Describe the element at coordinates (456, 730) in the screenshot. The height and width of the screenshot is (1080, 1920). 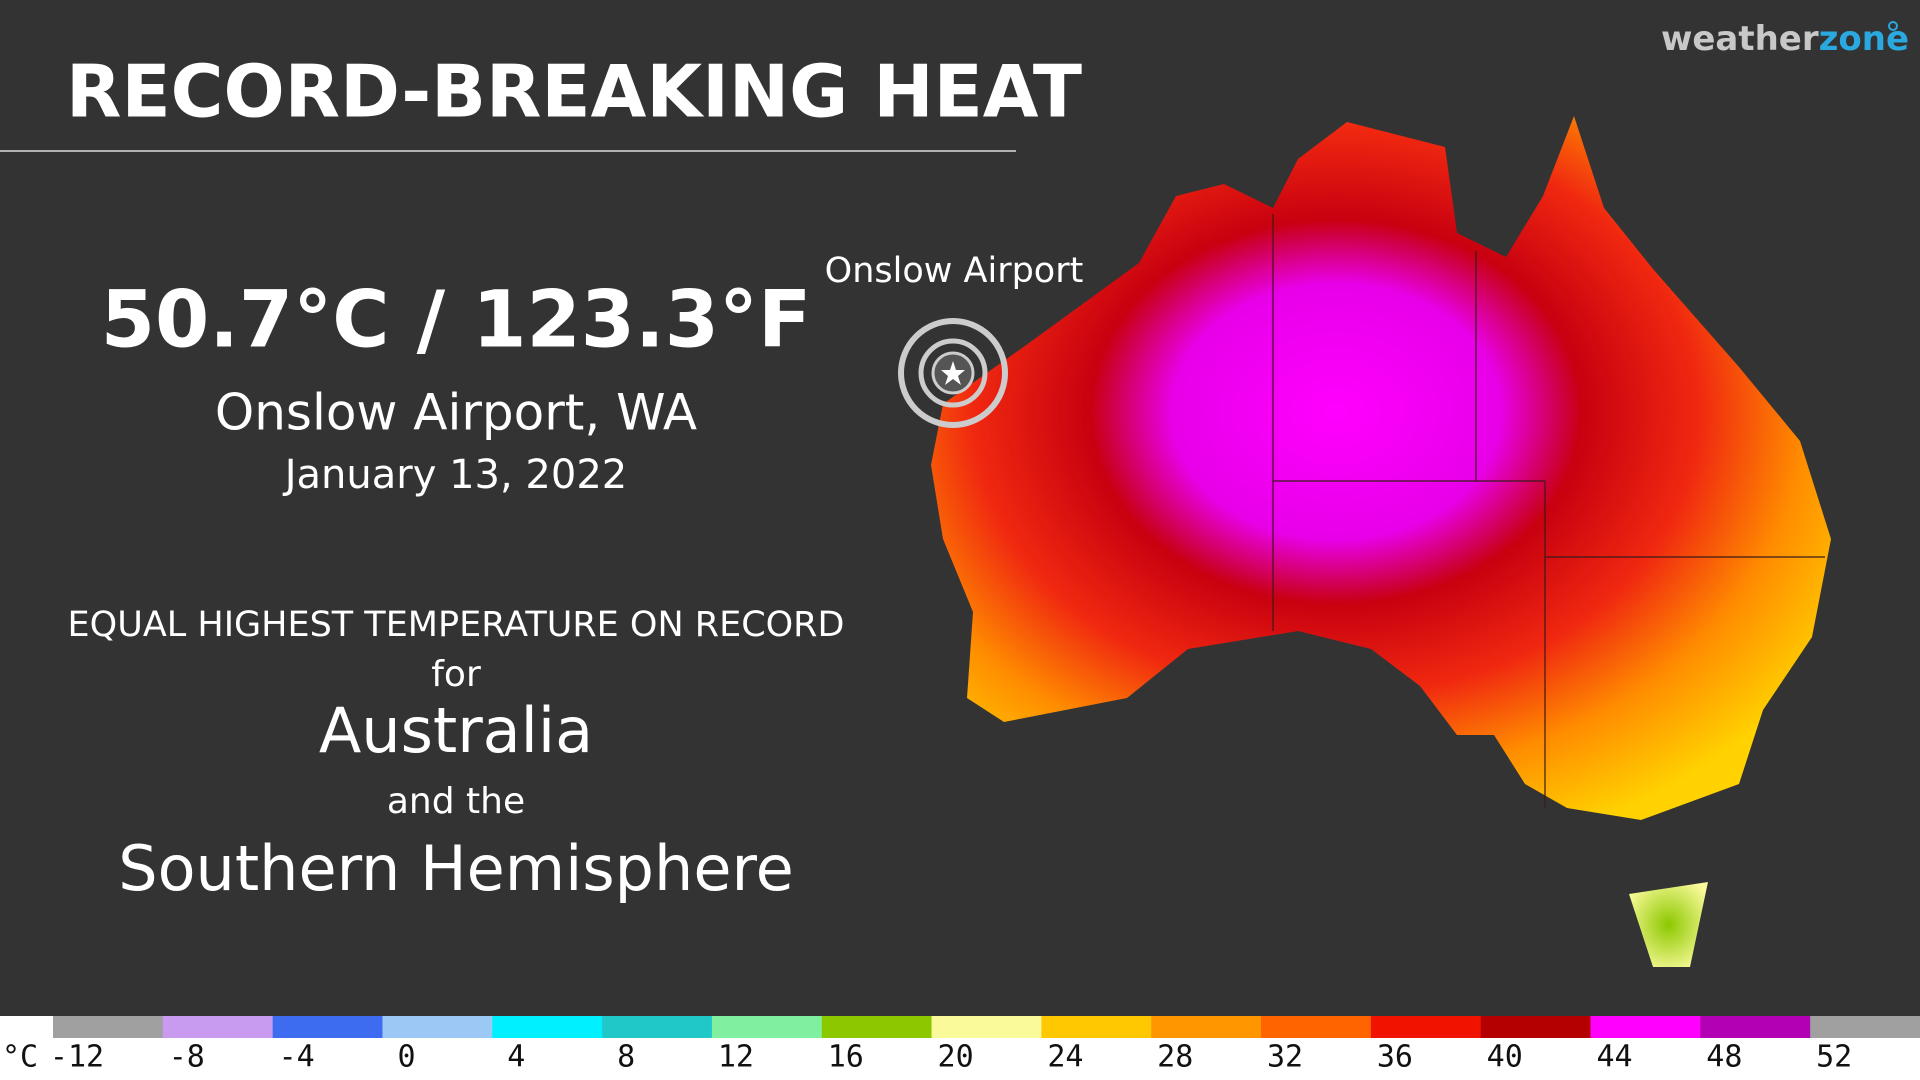
I see `statement-line: Australia` at that location.